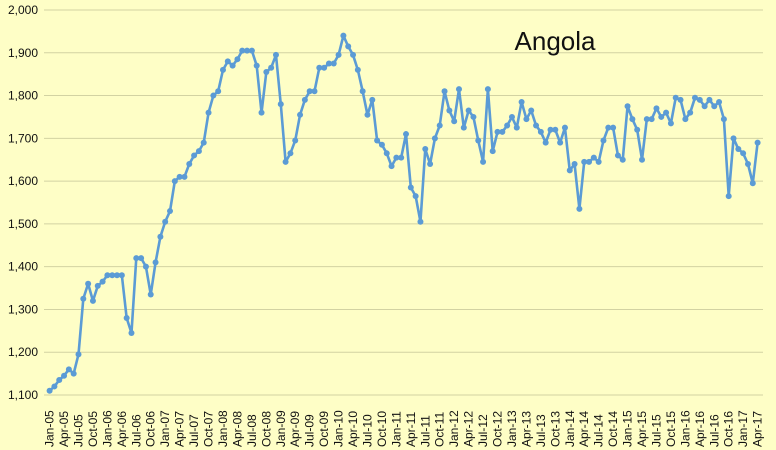  Describe the element at coordinates (498, 429) in the screenshot. I see `x-tick-label: Oct-12` at that location.